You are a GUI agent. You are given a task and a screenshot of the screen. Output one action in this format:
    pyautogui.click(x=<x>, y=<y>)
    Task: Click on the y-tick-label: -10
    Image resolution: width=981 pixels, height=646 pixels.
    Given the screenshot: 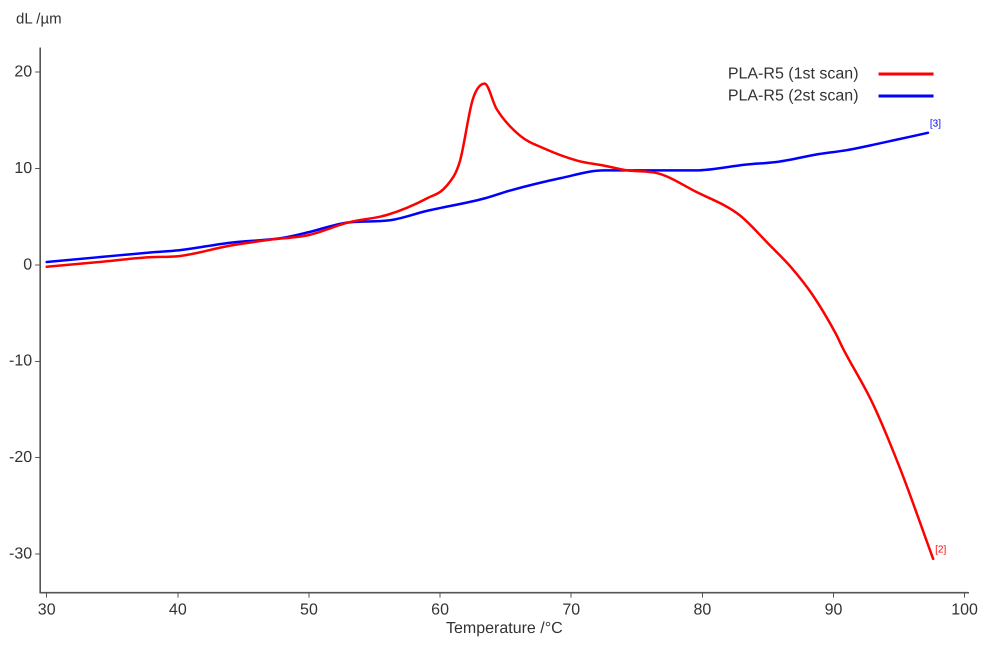 What is the action you would take?
    pyautogui.click(x=20, y=361)
    